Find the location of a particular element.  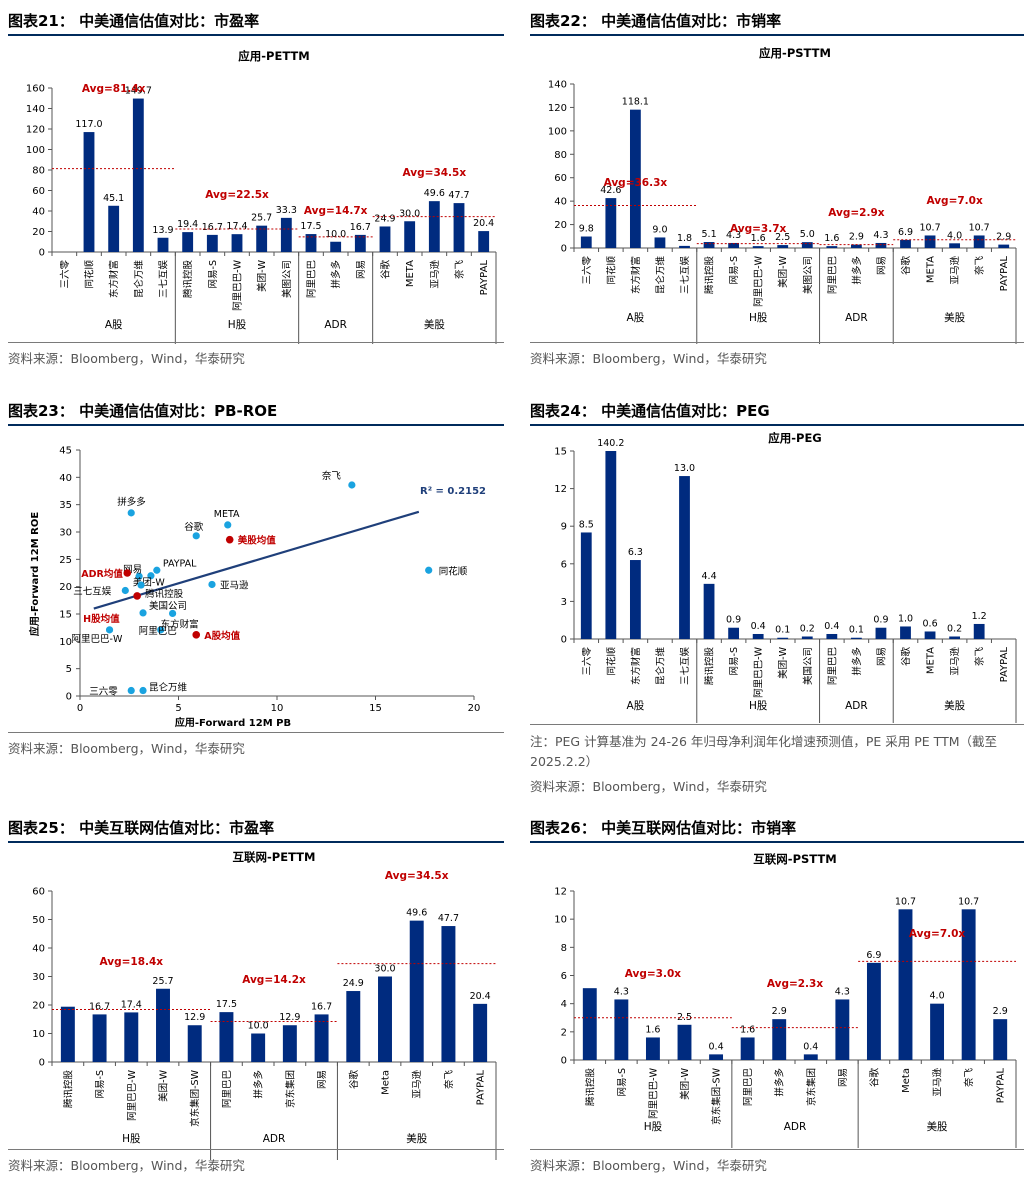

category-label: 亚马逊 is located at coordinates (955, 661).